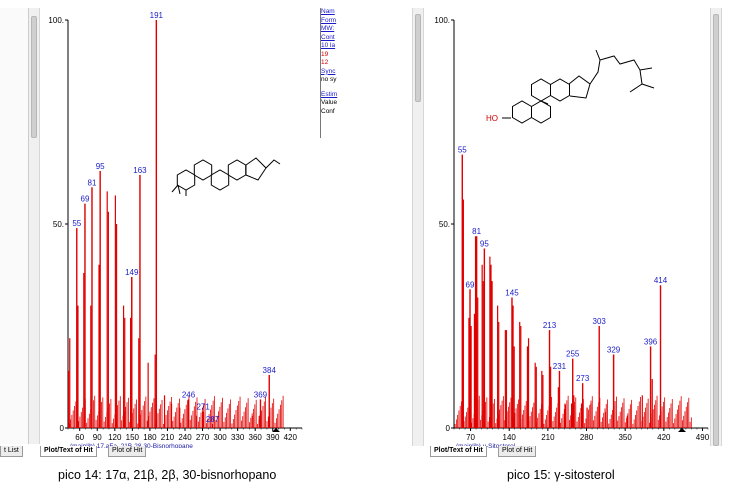  I want to click on x-tick-label: 240, so click(185, 437).